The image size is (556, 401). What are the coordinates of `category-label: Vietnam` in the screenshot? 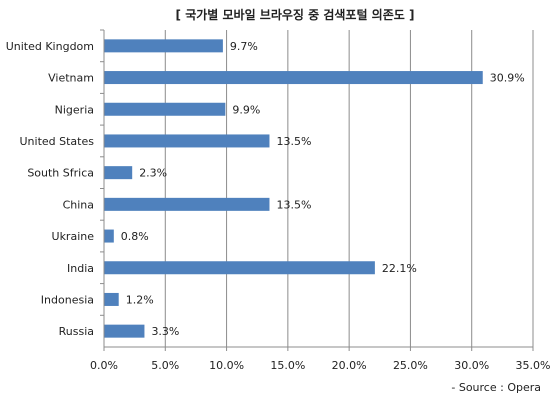 It's located at (71, 78).